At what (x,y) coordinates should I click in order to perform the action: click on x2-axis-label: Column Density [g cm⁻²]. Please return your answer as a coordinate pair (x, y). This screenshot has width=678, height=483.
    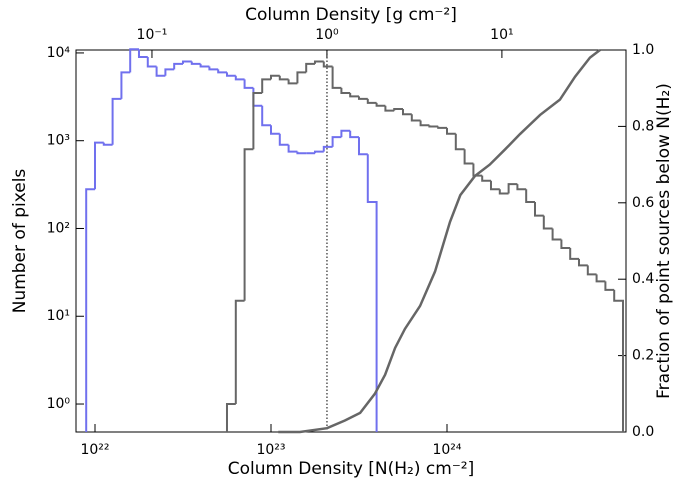
    Looking at the image, I should click on (351, 15).